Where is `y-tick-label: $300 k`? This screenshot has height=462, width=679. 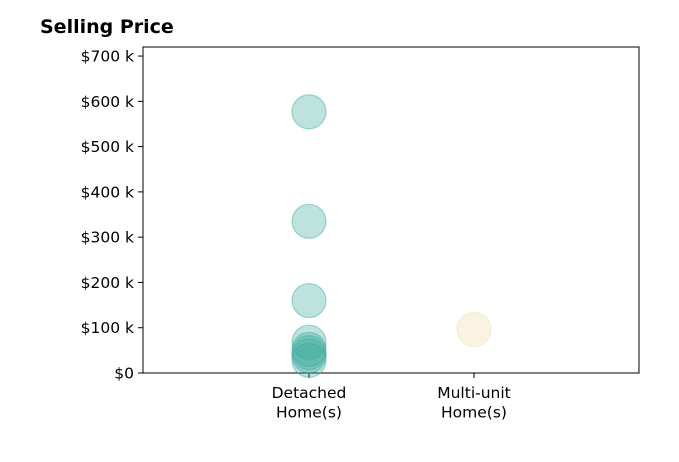
y-tick-label: $300 k is located at coordinates (107, 238).